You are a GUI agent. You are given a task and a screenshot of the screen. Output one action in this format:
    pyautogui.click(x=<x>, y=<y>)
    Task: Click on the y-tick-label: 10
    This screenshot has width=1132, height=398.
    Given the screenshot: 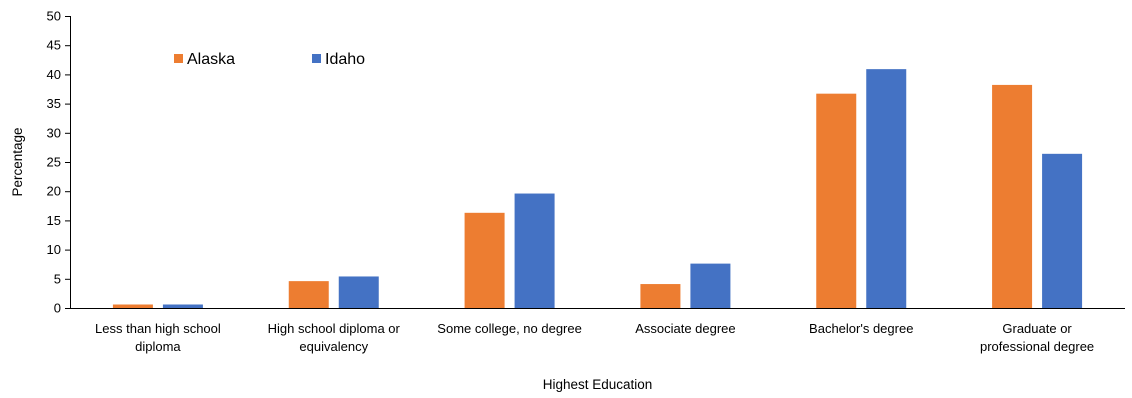 What is the action you would take?
    pyautogui.click(x=54, y=249)
    